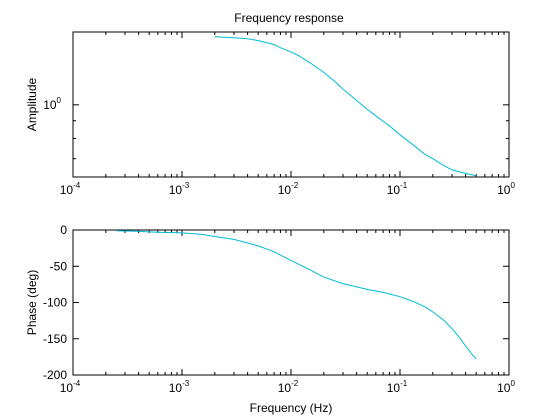 The height and width of the screenshot is (420, 560). Describe the element at coordinates (291, 408) in the screenshot. I see `x-axis-label: Frequency (Hz)` at that location.